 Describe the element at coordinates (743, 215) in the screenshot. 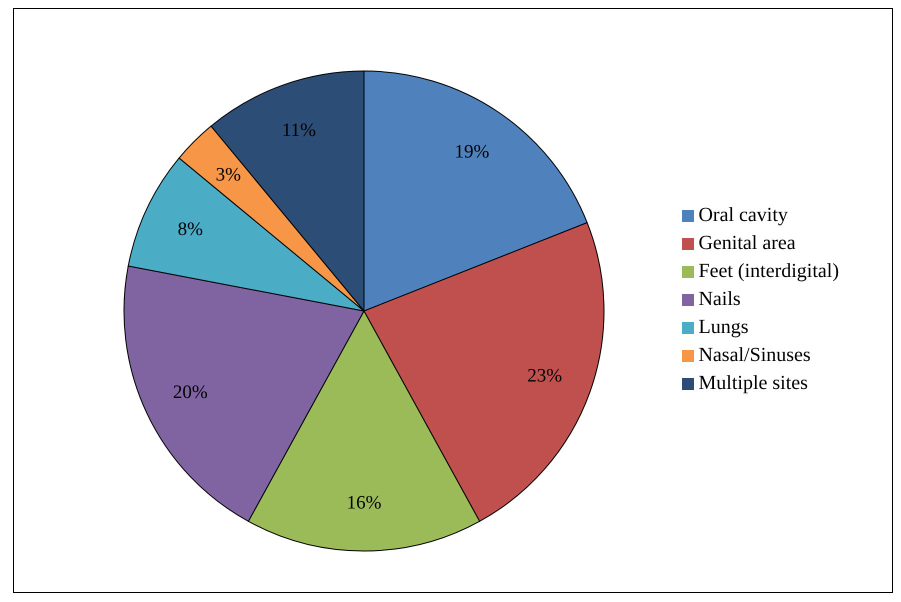

I see `legend-label: Oral cavity` at that location.